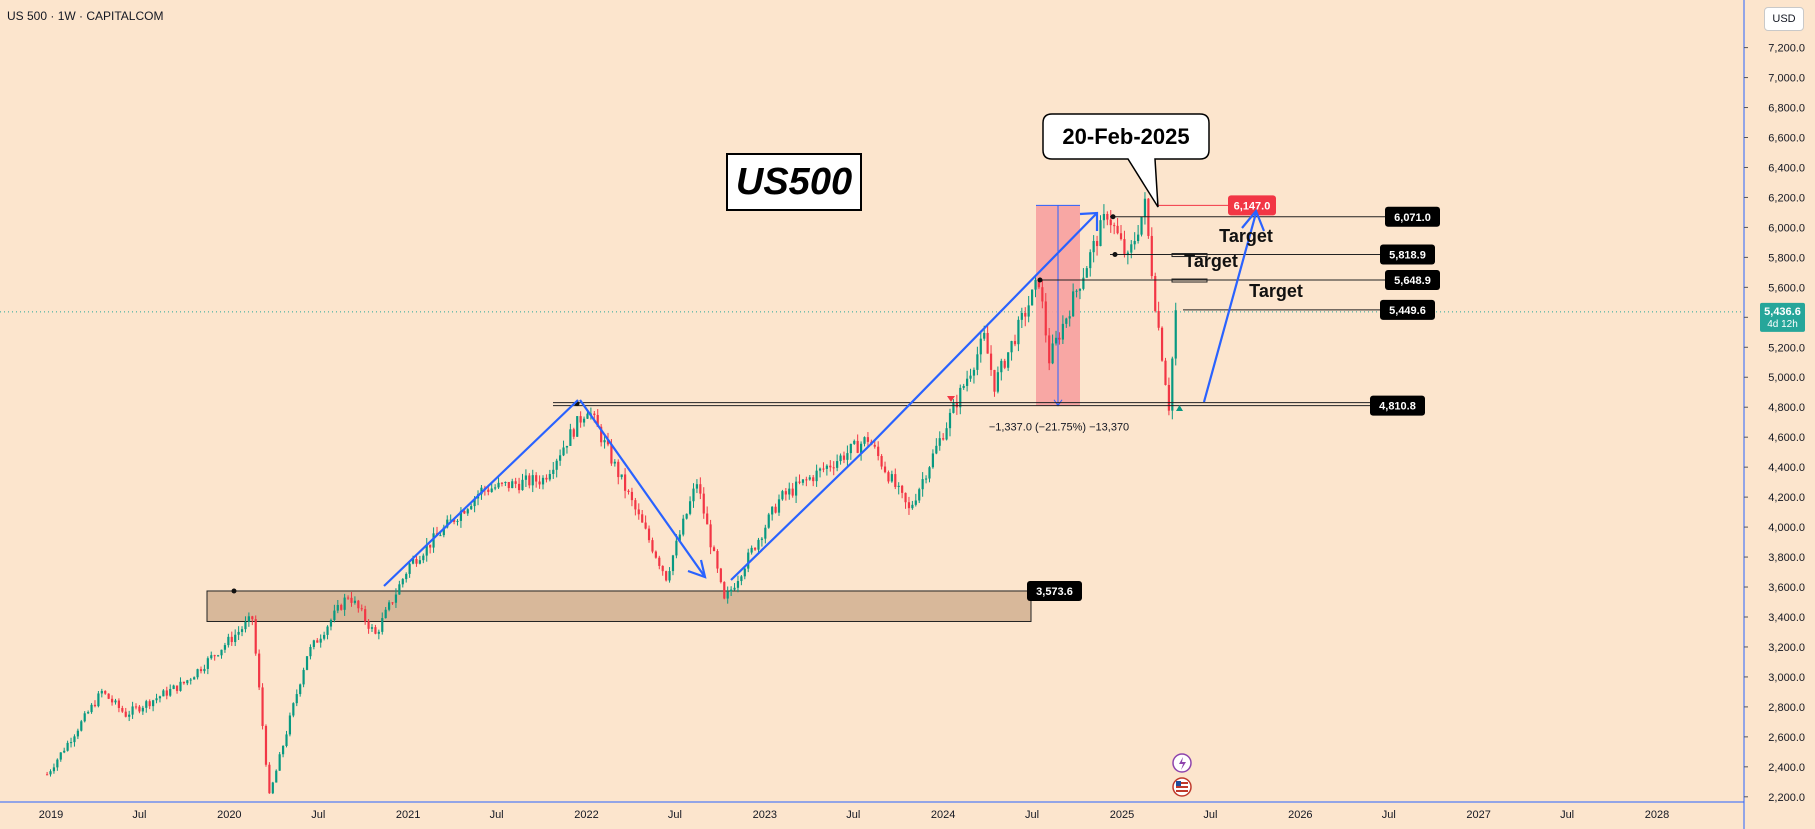  I want to click on level-label: 5,818.9, so click(1407, 256).